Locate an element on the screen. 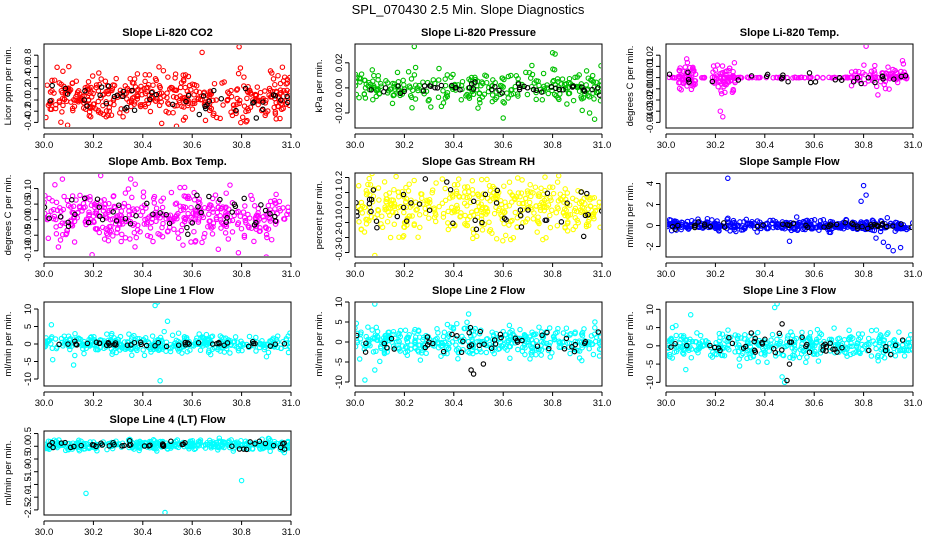 The height and width of the screenshot is (540, 936). y-axis-label: ml/min per min. is located at coordinates (630, 344).